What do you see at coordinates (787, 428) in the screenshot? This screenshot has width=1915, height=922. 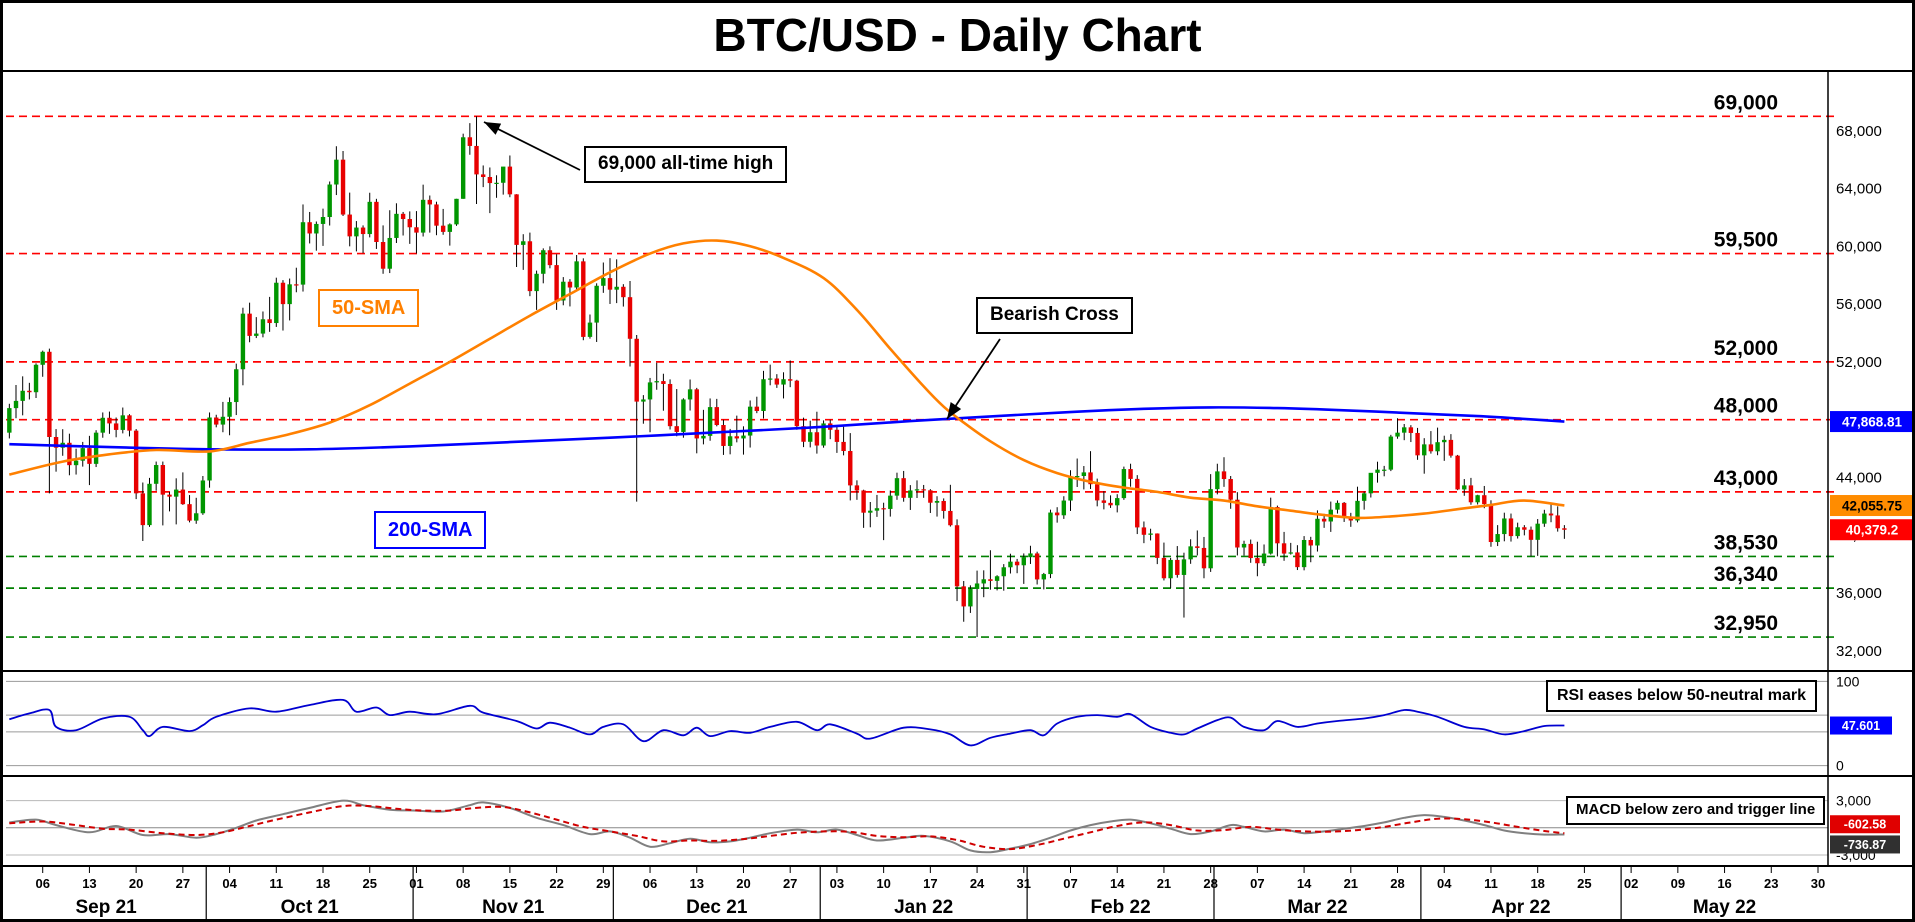 I see `sma200-line` at bounding box center [787, 428].